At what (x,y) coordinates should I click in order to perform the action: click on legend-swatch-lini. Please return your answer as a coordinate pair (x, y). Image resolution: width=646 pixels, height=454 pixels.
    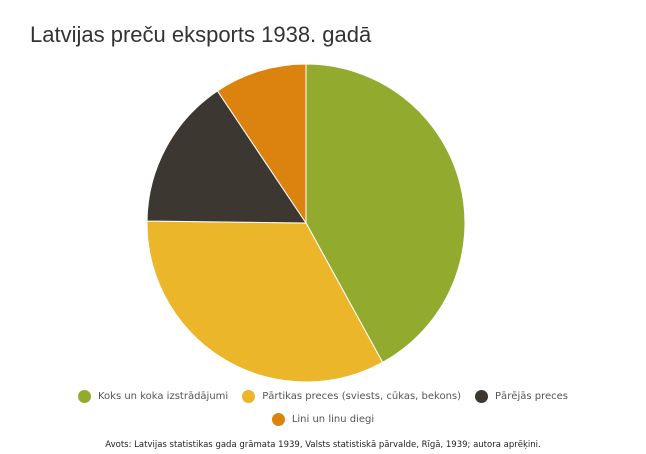
    Looking at the image, I should click on (278, 419).